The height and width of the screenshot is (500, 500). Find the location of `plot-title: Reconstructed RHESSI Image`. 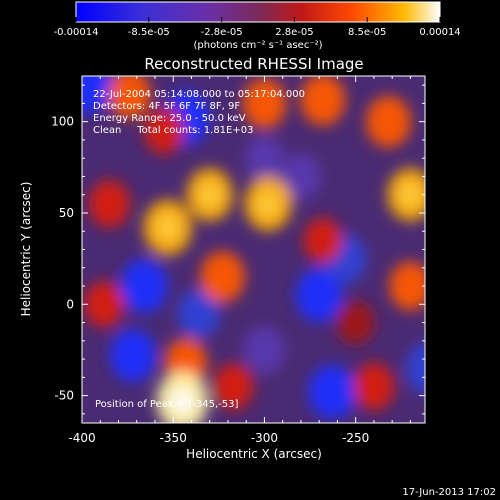

plot-title: Reconstructed RHESSI Image is located at coordinates (253, 64).